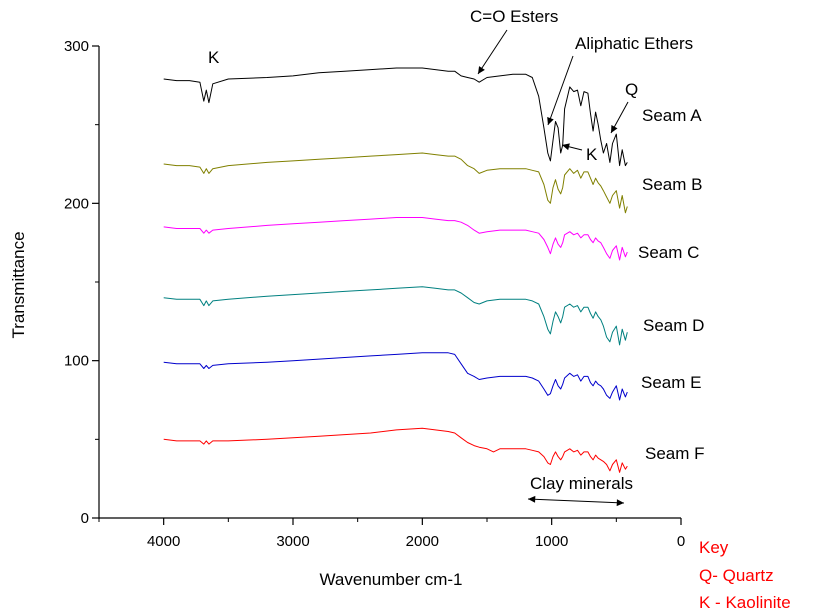  What do you see at coordinates (395, 450) in the screenshot?
I see `series-line-seam-f` at bounding box center [395, 450].